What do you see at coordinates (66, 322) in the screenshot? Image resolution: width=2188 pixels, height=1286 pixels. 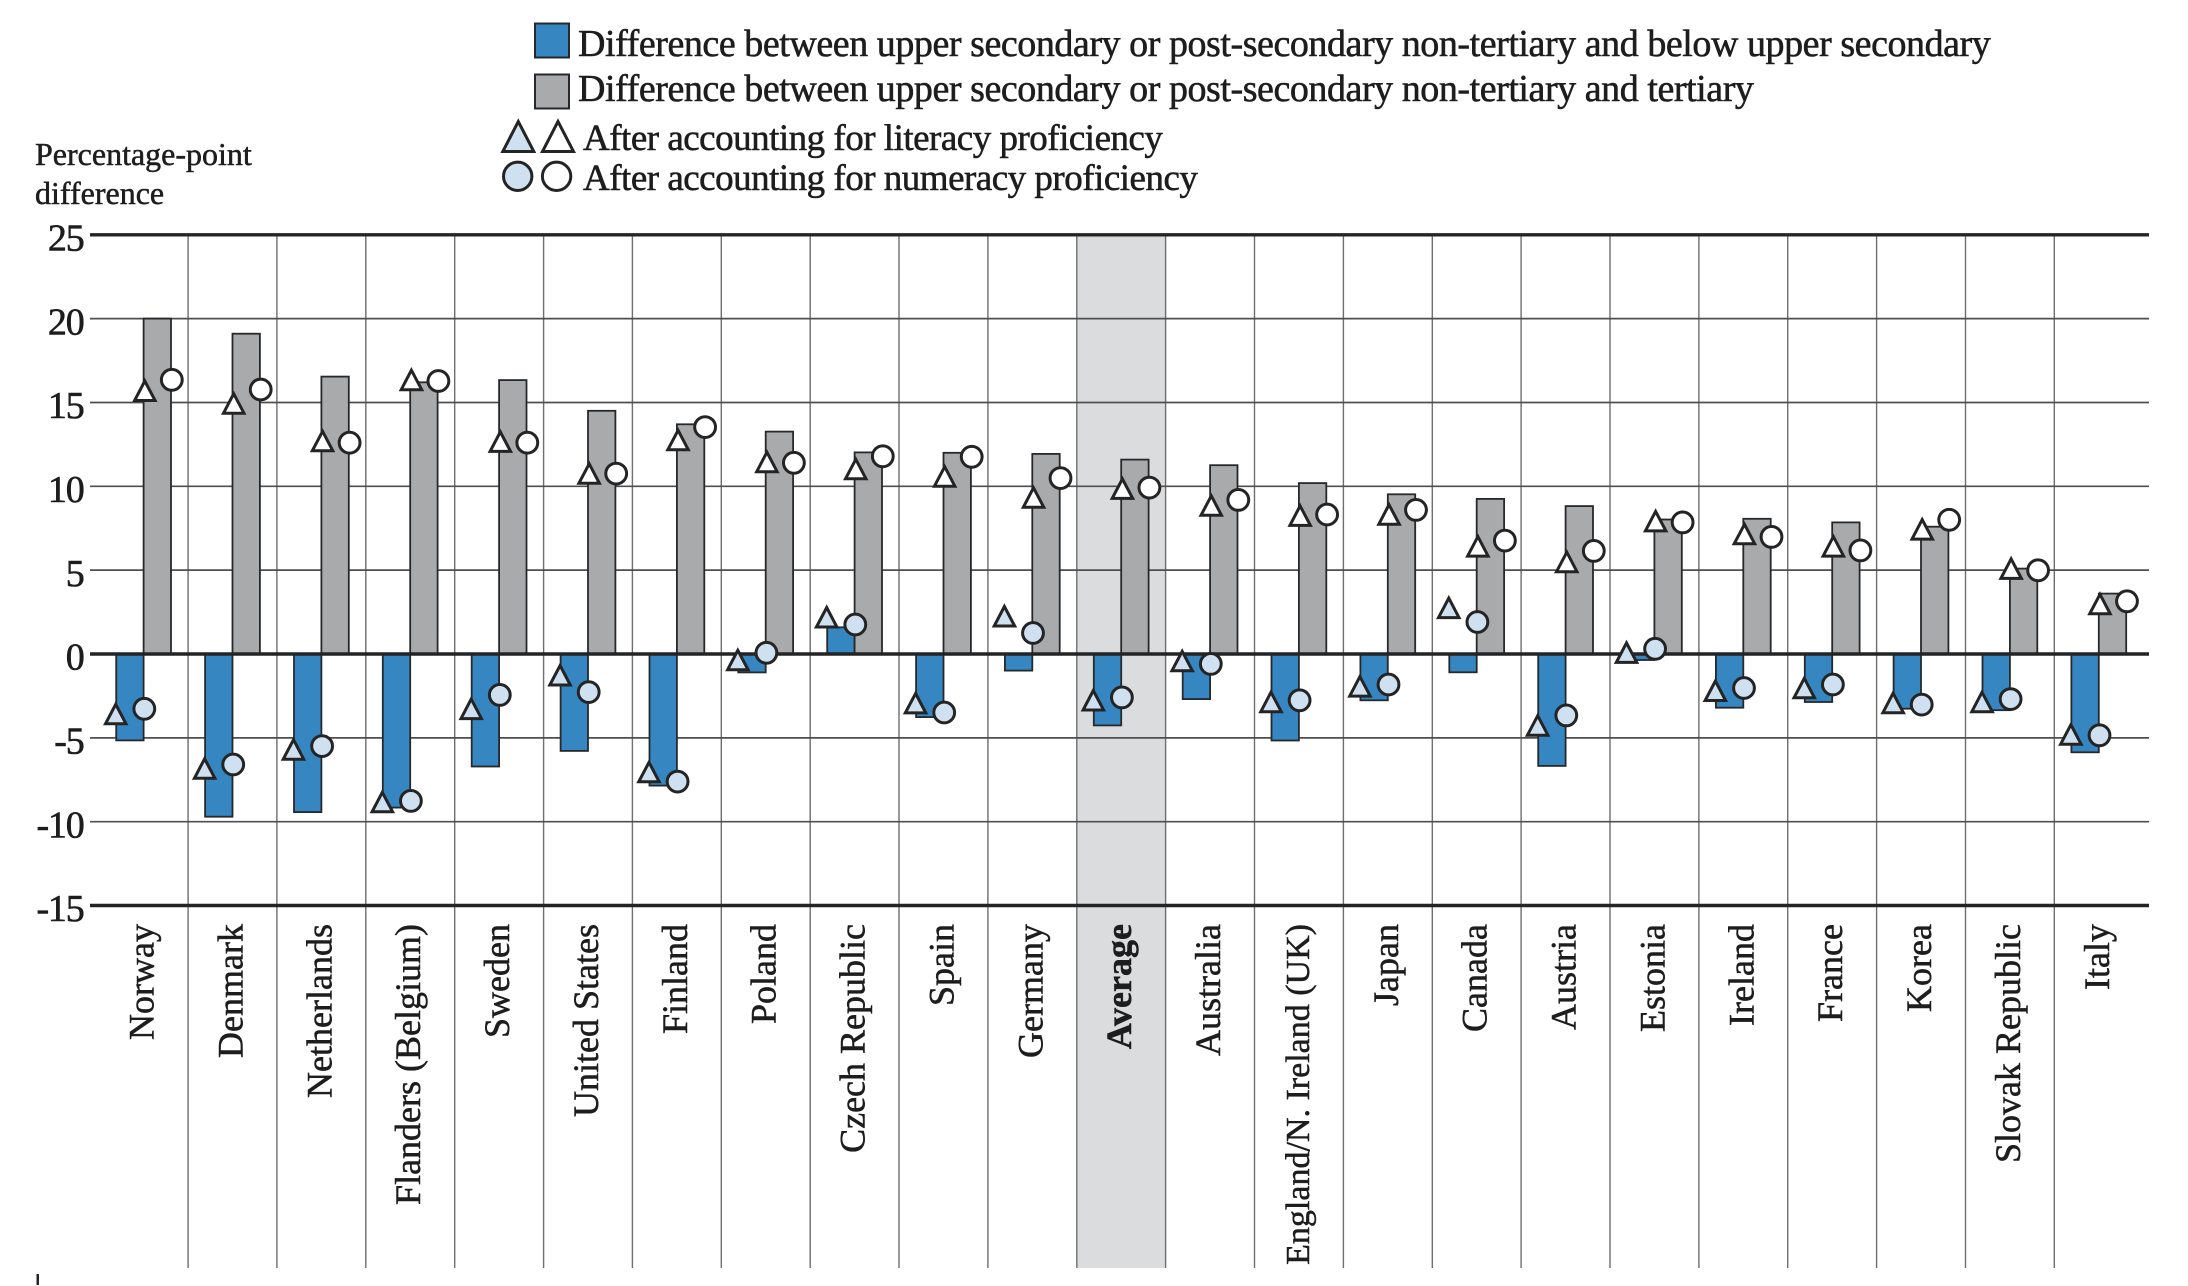 I see `svg-text: 20` at bounding box center [66, 322].